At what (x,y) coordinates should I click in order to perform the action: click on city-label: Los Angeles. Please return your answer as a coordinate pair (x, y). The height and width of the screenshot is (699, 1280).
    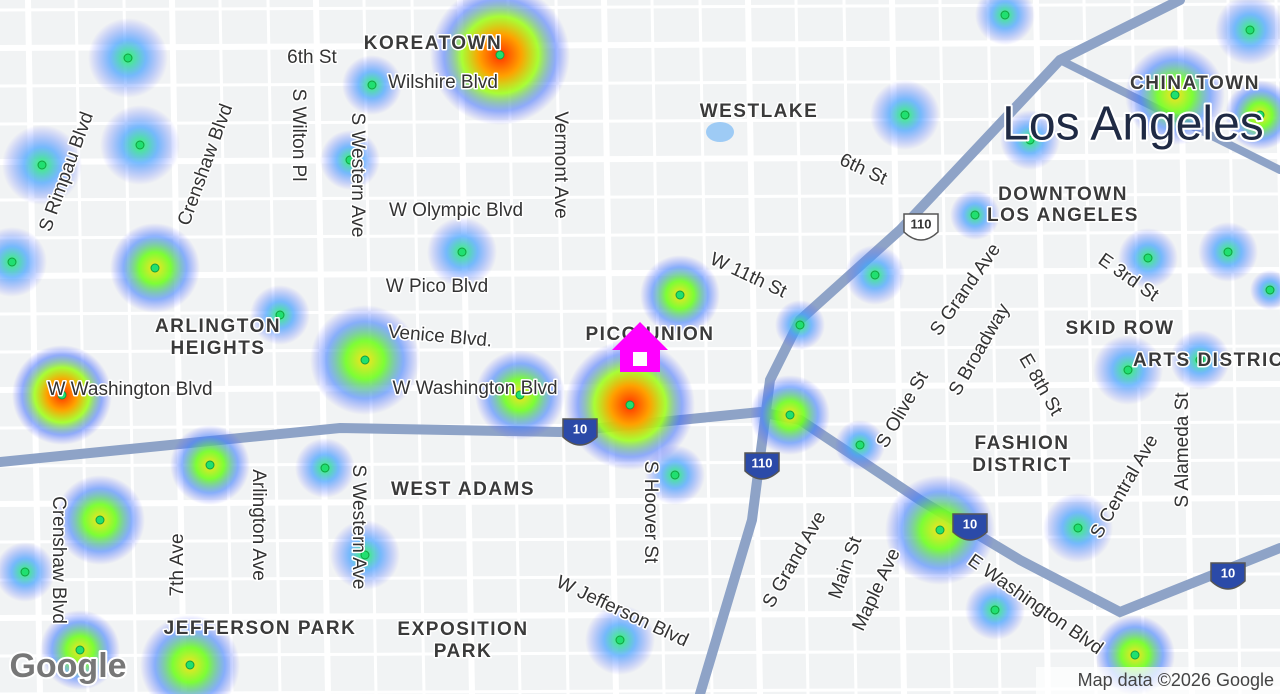
    Looking at the image, I should click on (1133, 124).